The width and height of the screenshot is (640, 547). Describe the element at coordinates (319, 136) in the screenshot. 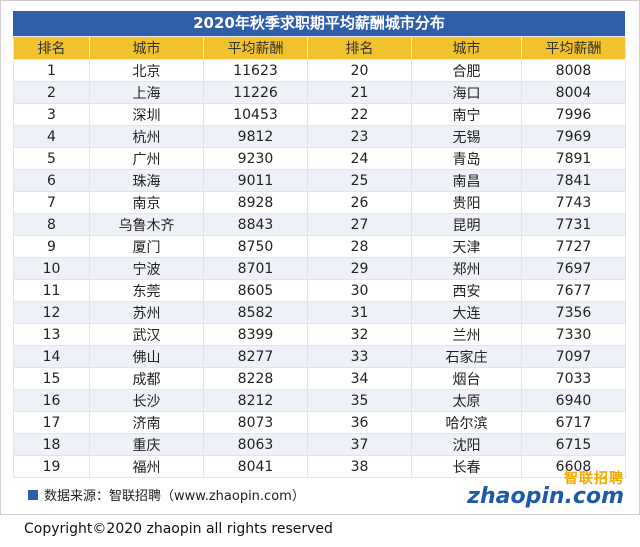

I see `table-row: 4 杭州 9812 23 无锡 7969` at that location.